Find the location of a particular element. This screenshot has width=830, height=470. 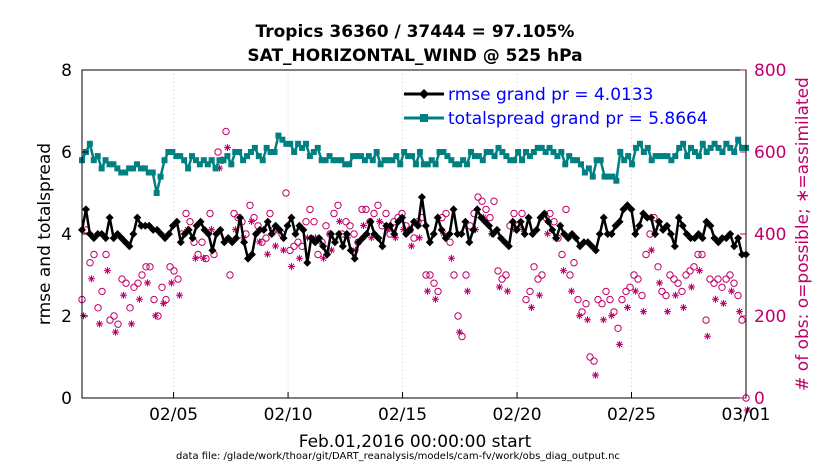

x-tick-label: 02/15 is located at coordinates (402, 415).